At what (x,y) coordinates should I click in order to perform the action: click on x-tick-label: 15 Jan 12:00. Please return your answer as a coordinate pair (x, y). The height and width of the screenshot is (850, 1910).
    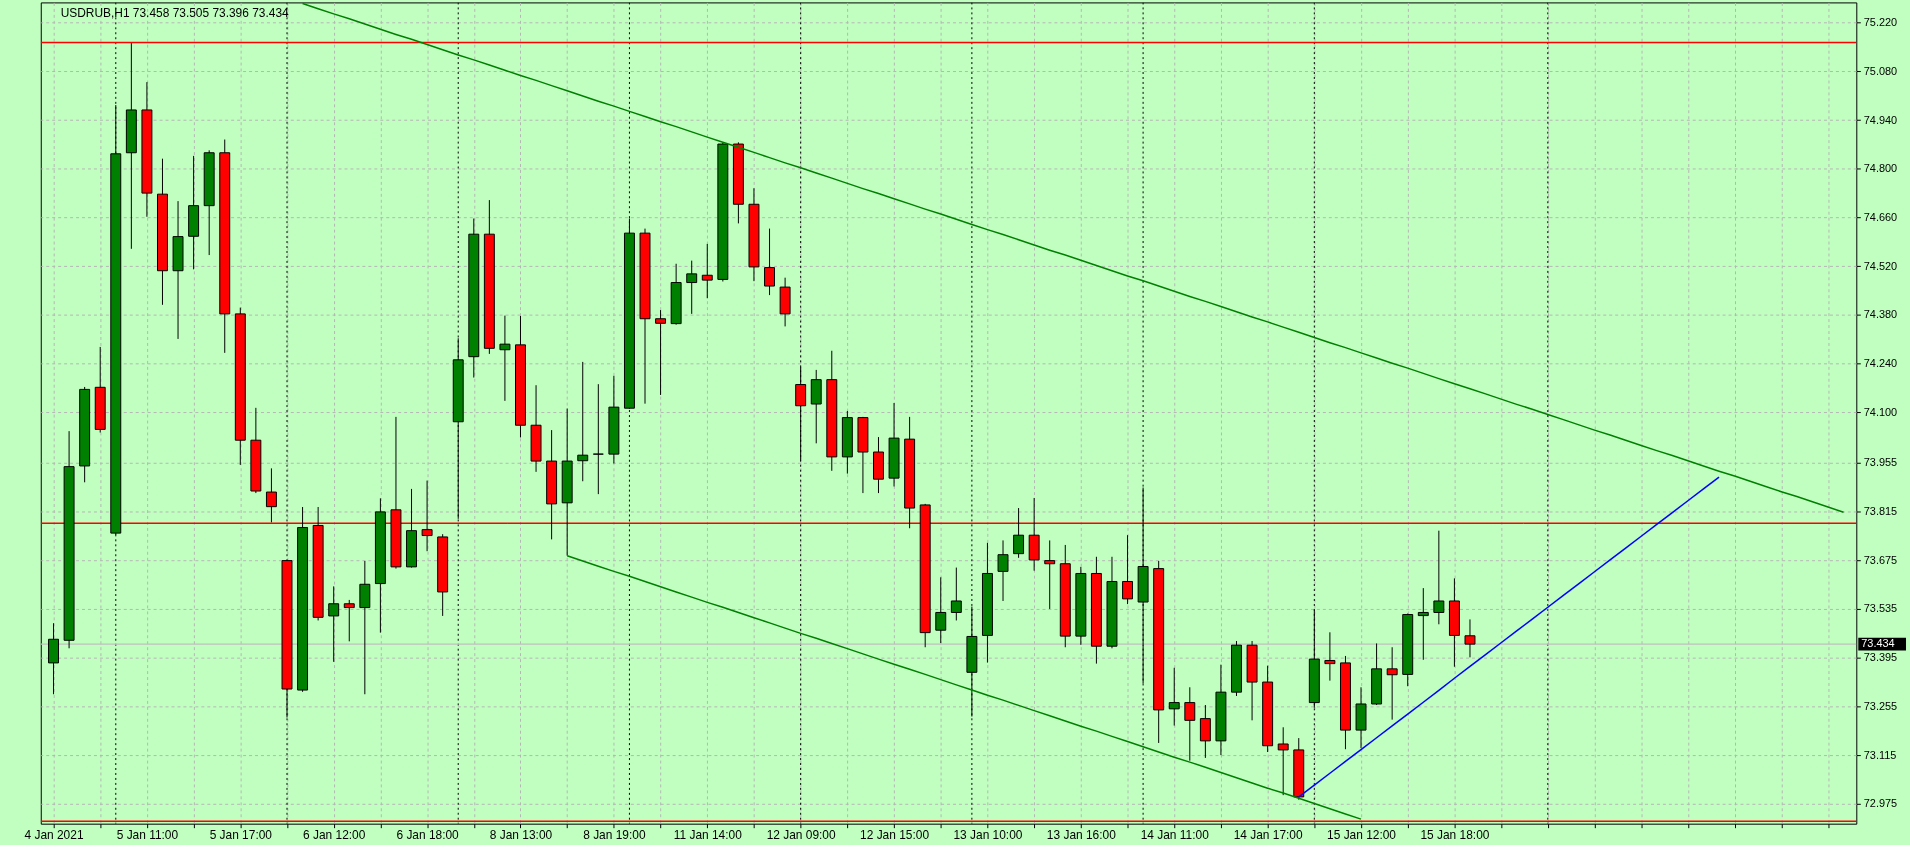
    Looking at the image, I should click on (1362, 835).